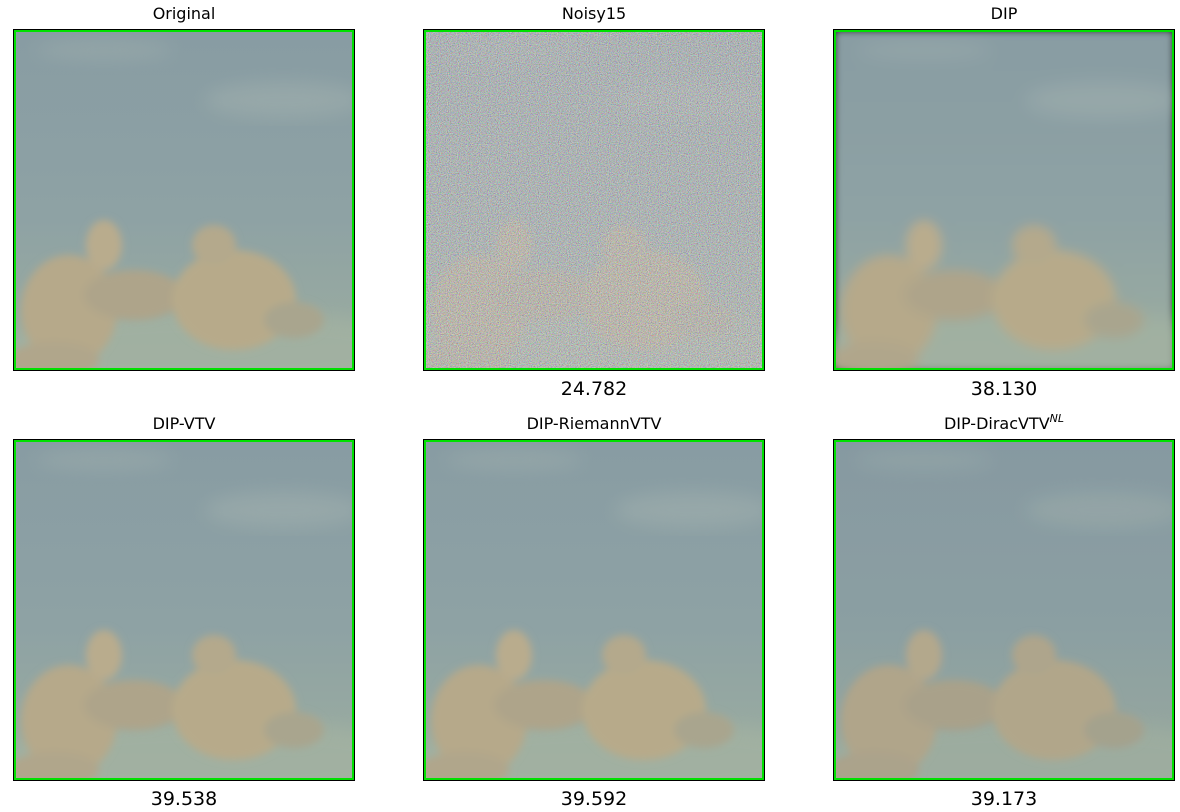 Image resolution: width=1180 pixels, height=812 pixels. Describe the element at coordinates (184, 799) in the screenshot. I see `psnr-value: 39.538` at that location.